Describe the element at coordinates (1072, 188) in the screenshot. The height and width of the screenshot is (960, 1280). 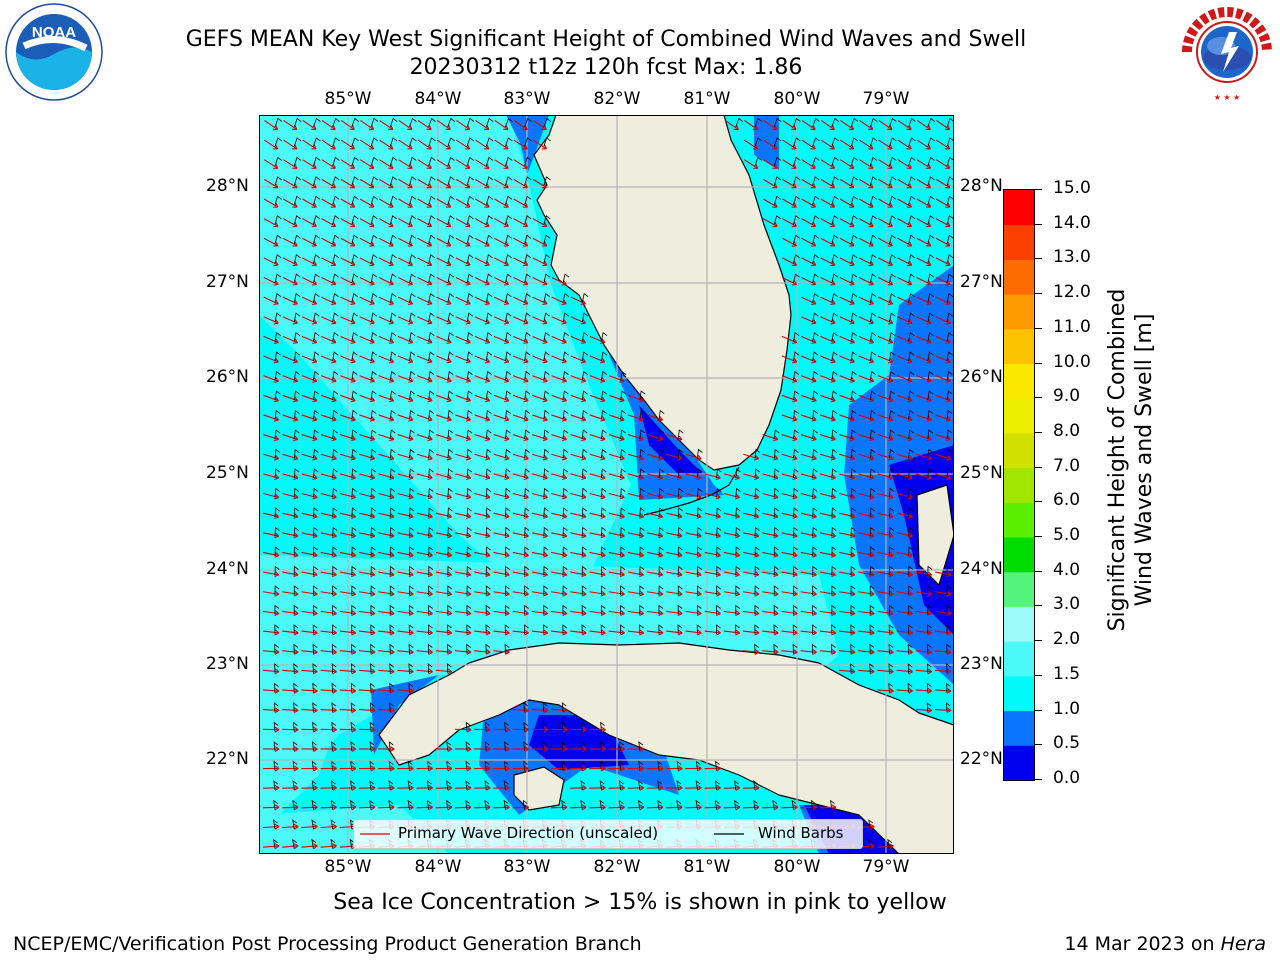
I see `colorbar-tick-label: 15.0` at that location.